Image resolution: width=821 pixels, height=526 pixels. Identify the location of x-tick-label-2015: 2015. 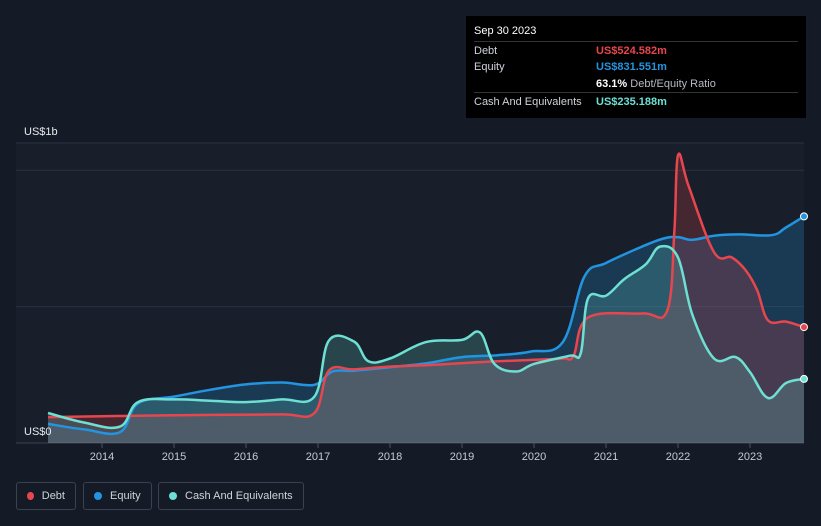
(174, 457).